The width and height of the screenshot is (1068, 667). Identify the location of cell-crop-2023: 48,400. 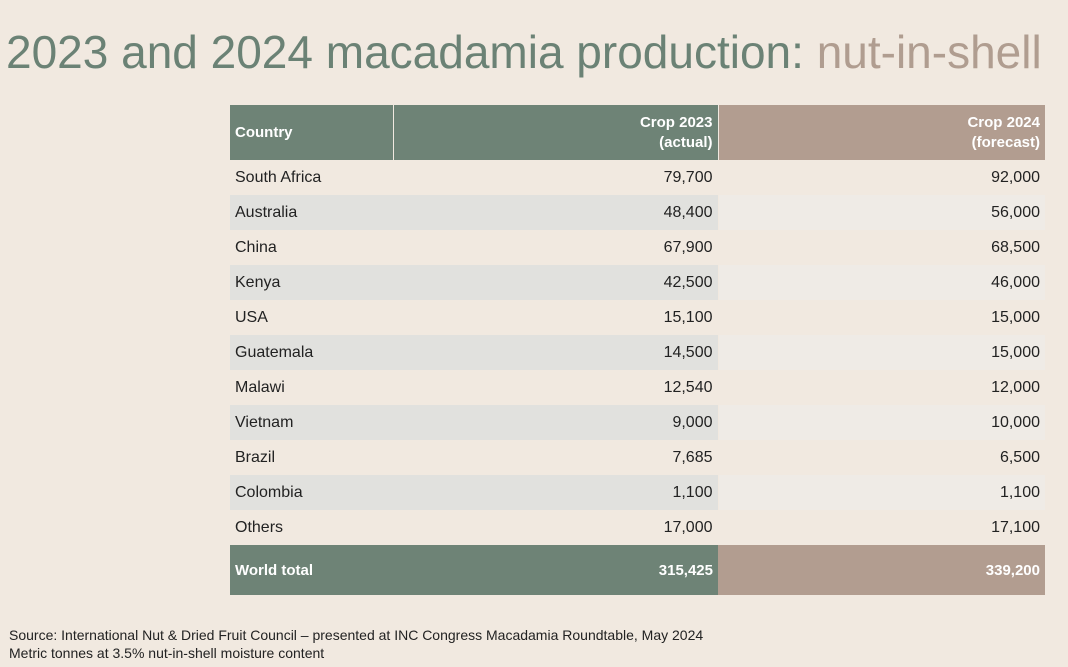
(556, 212).